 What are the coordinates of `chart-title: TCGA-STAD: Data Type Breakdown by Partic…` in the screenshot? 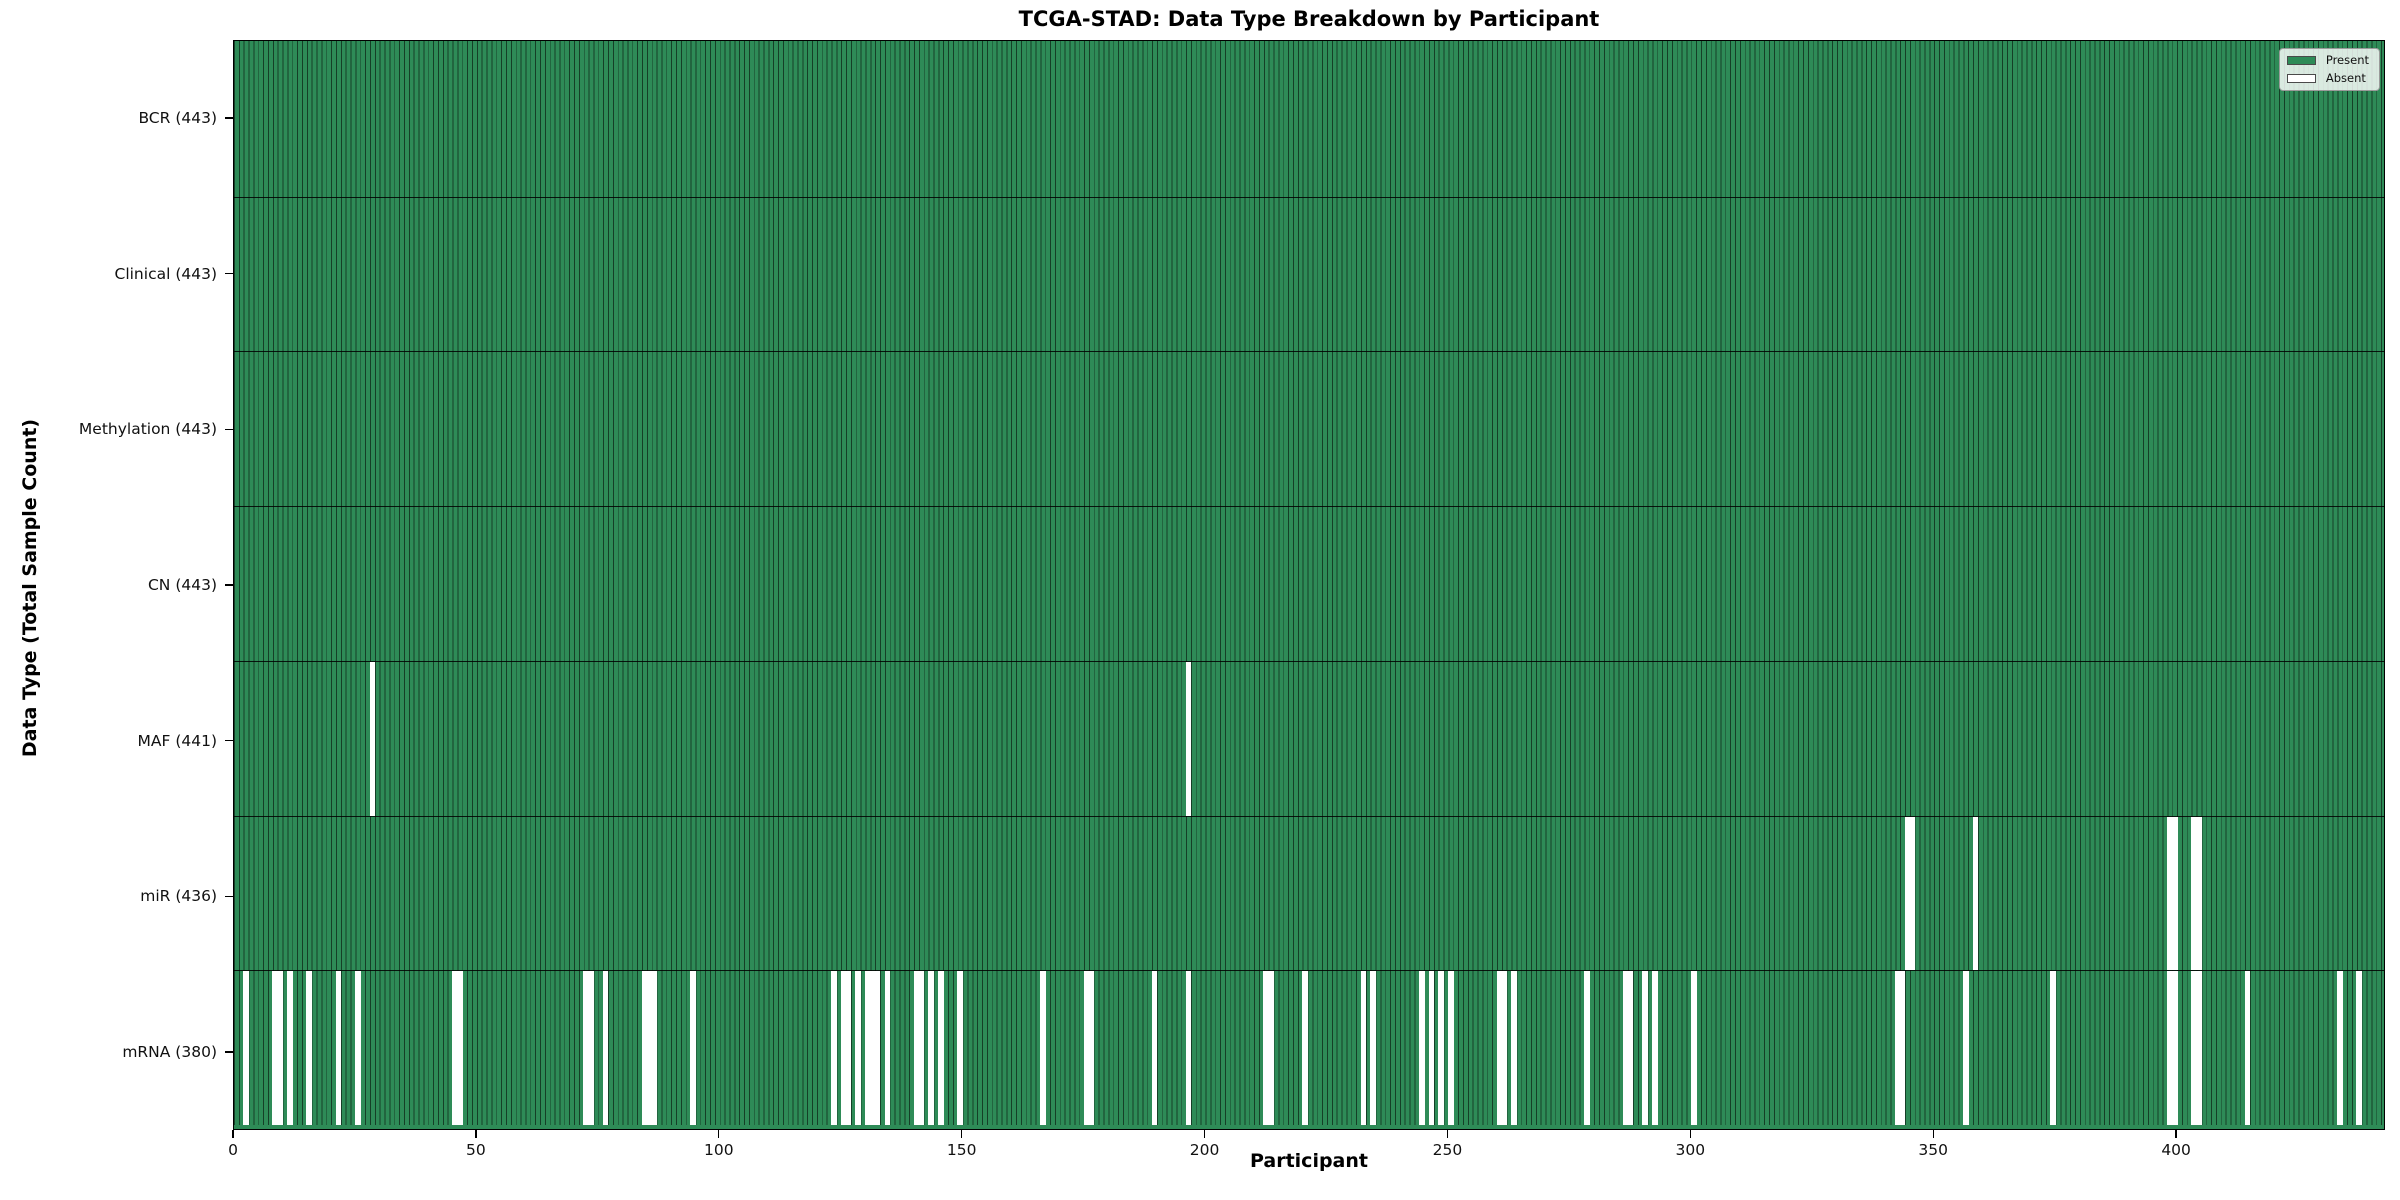 It's located at (1309, 19).